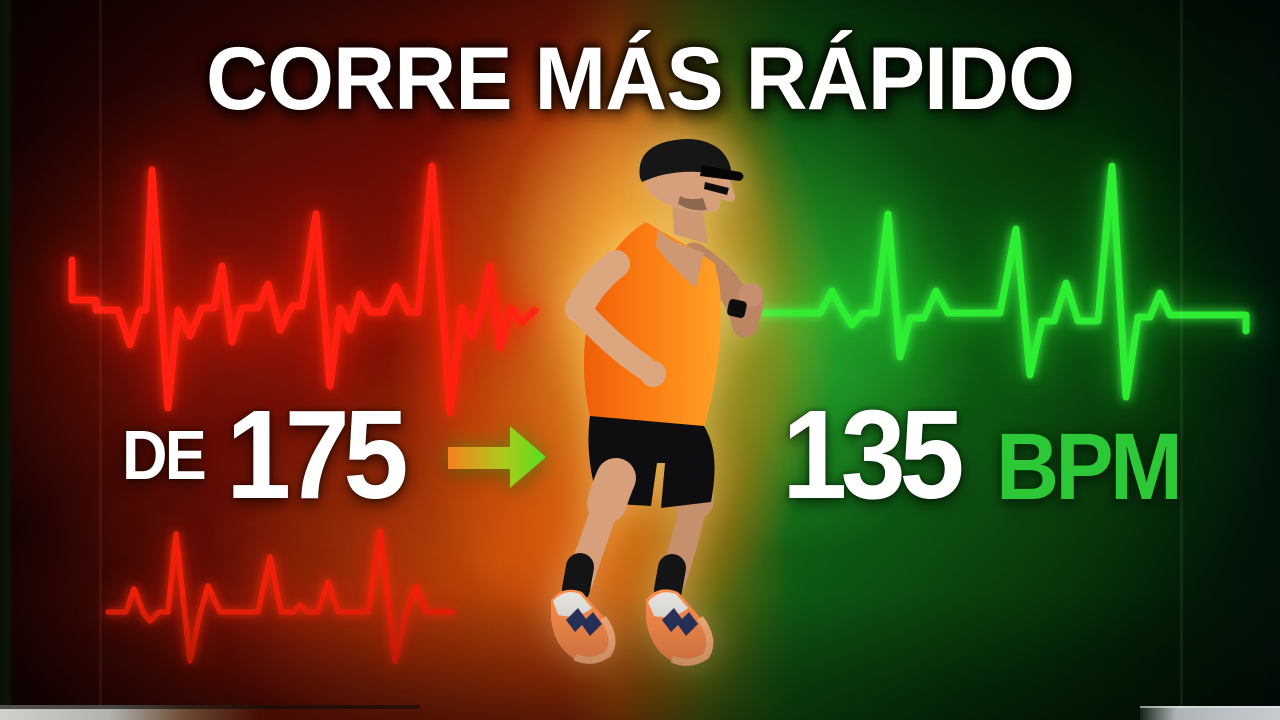 The image size is (1280, 720). Describe the element at coordinates (1210, 713) in the screenshot. I see `bottom-right-floor-strip` at that location.